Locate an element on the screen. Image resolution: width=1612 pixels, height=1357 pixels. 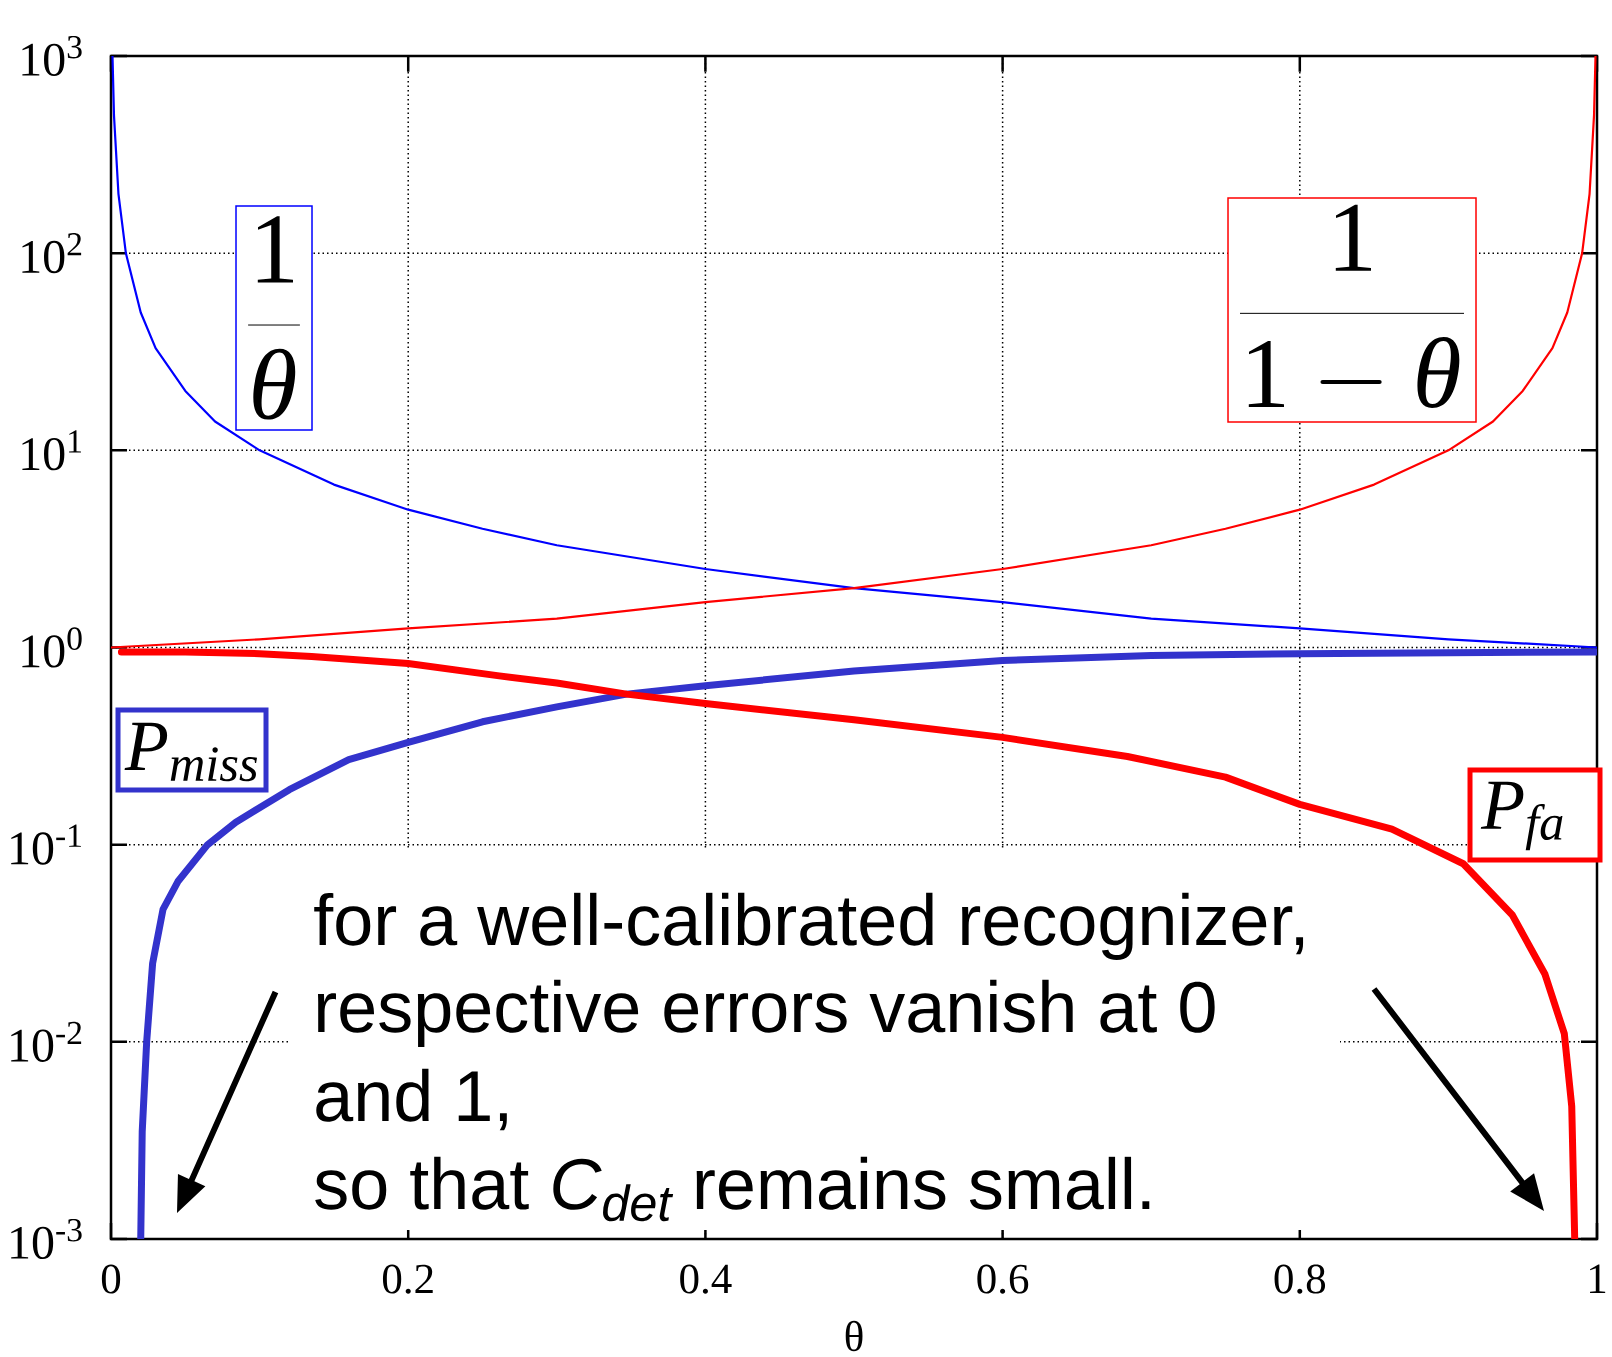
x-tick-label: 0.6 is located at coordinates (1003, 1279).